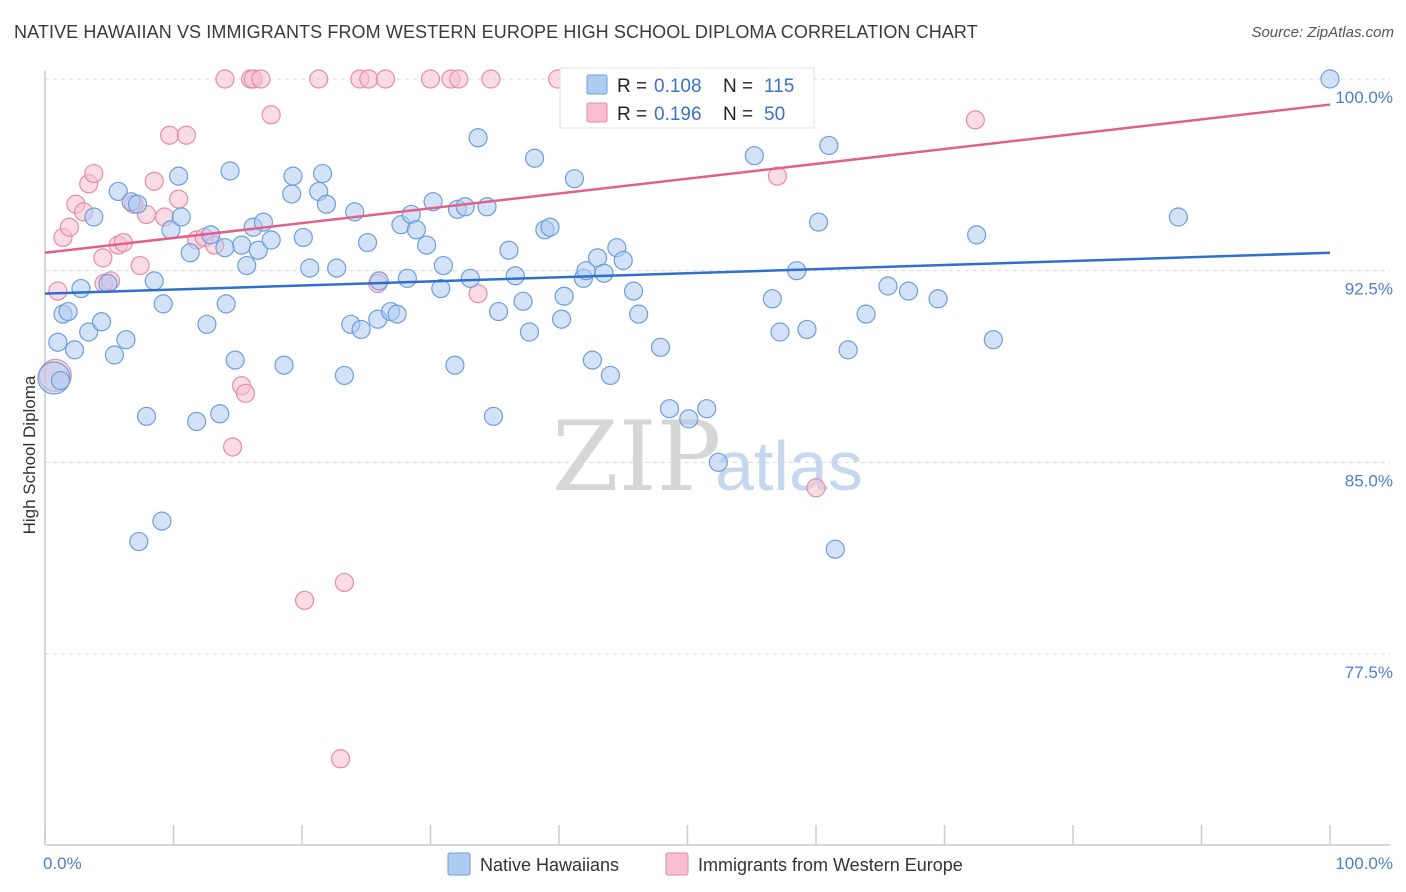  What do you see at coordinates (1364, 863) in the screenshot?
I see `x-tick-label: 100.0%` at bounding box center [1364, 863].